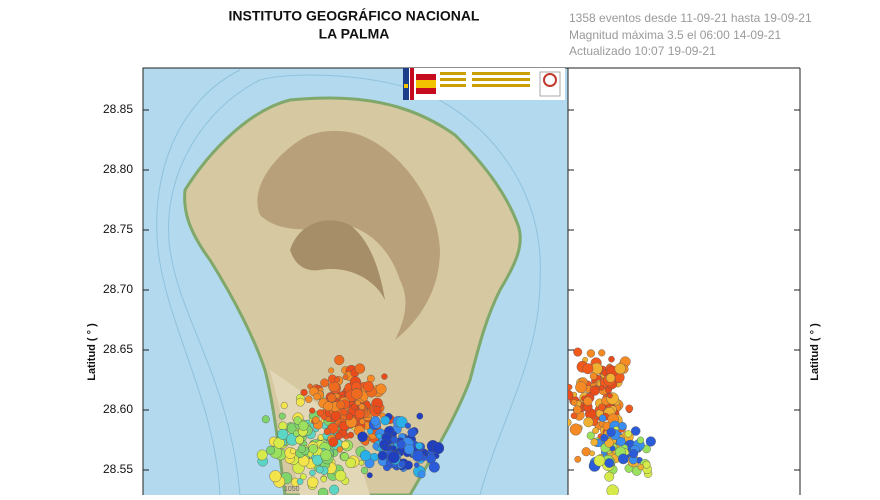 This screenshot has height=500, width=880. I want to click on y-tick-label: 28.60, so click(118, 409).